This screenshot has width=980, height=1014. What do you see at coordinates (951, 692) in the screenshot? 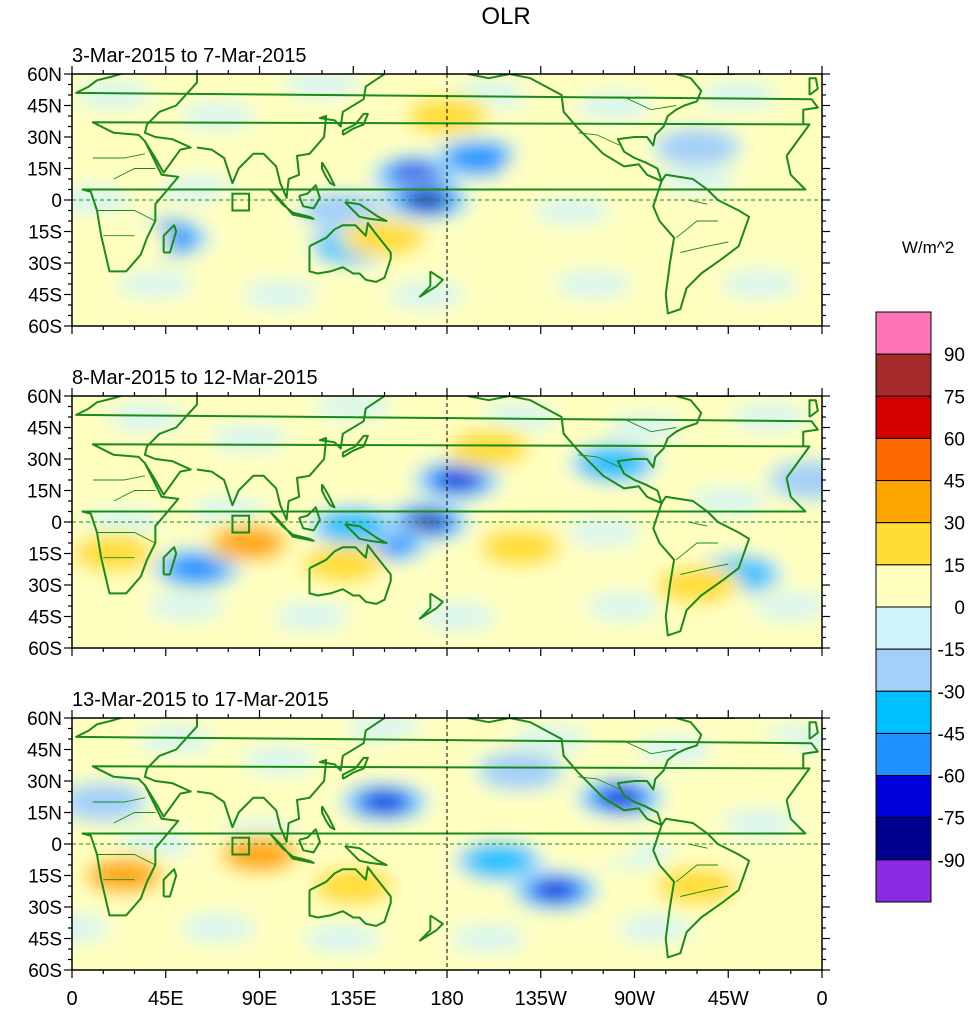
I see `colorbar-level-label: -30` at bounding box center [951, 692].